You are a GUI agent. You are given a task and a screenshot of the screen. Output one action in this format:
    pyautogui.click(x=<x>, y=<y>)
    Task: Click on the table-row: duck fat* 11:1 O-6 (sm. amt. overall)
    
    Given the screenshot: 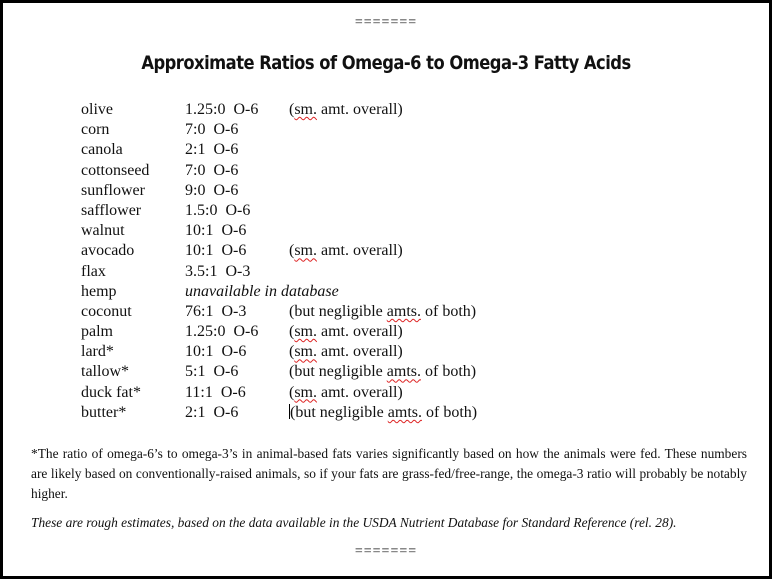 What is the action you would take?
    pyautogui.click(x=361, y=393)
    